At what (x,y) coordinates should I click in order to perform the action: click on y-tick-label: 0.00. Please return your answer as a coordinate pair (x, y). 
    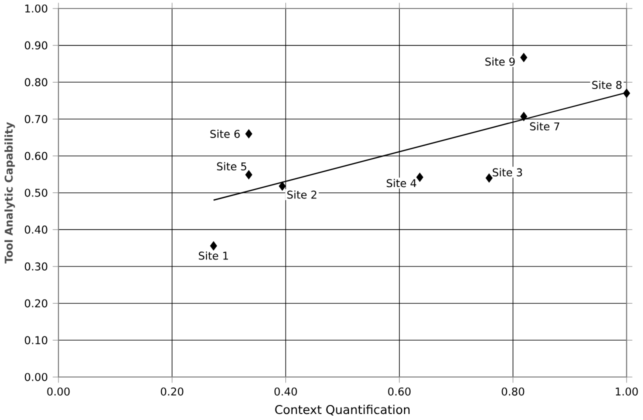
    Looking at the image, I should click on (36, 377).